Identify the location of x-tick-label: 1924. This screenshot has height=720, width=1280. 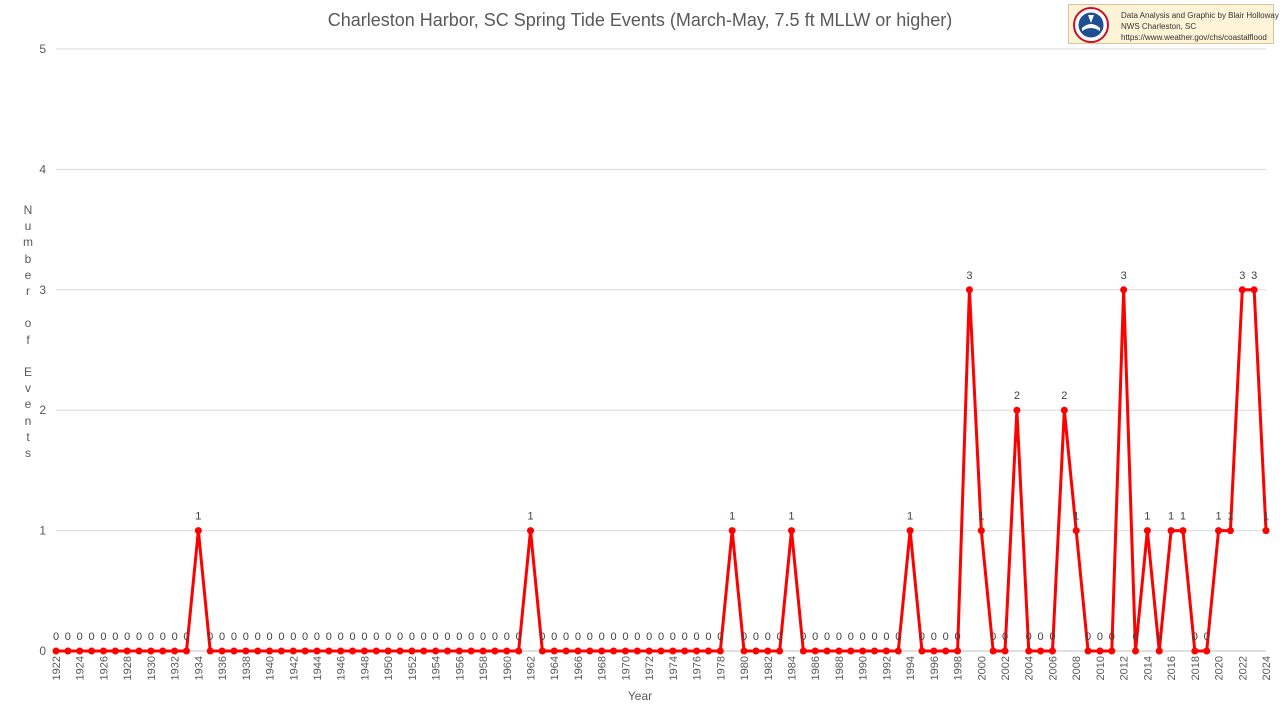
(81, 668).